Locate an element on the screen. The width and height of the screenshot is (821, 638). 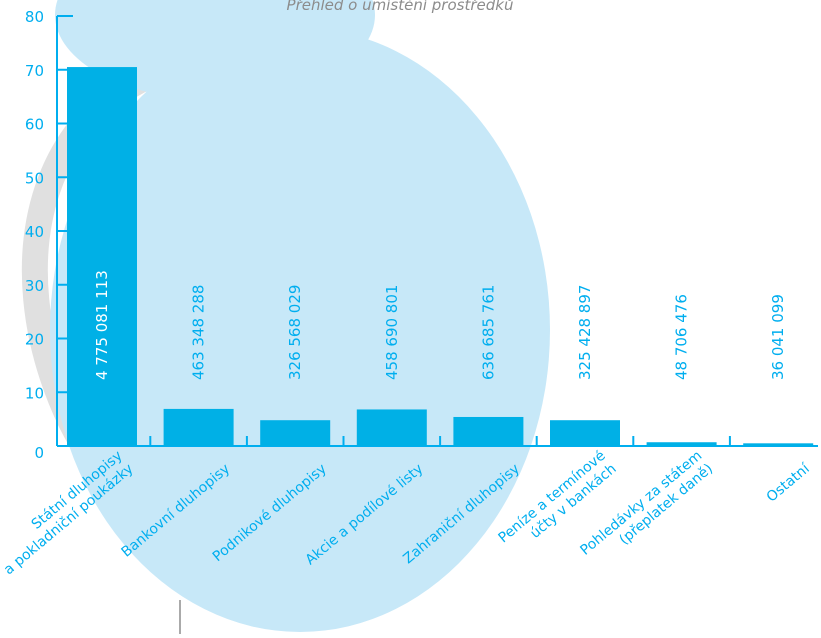
category-label: Ostatní is located at coordinates (789, 483).